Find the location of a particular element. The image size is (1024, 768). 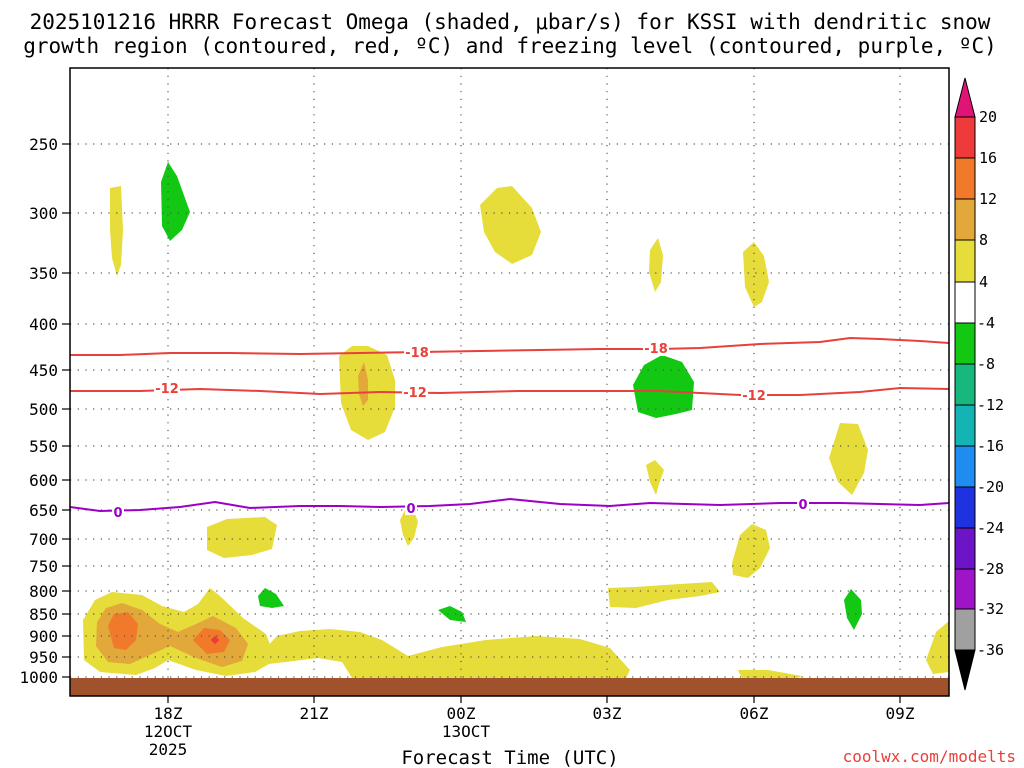

y-tick-label: 650 is located at coordinates (43, 510).